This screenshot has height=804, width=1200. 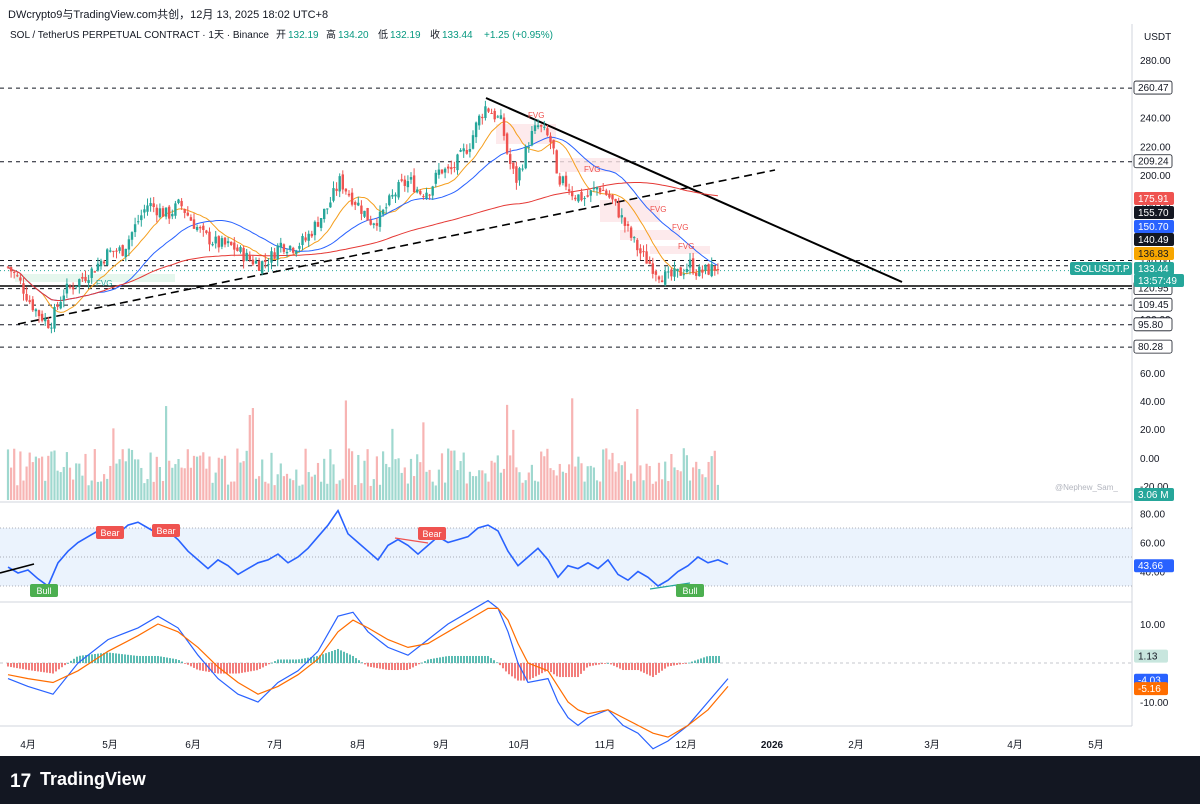 What do you see at coordinates (441, 745) in the screenshot?
I see `time-tick-label: 9月` at bounding box center [441, 745].